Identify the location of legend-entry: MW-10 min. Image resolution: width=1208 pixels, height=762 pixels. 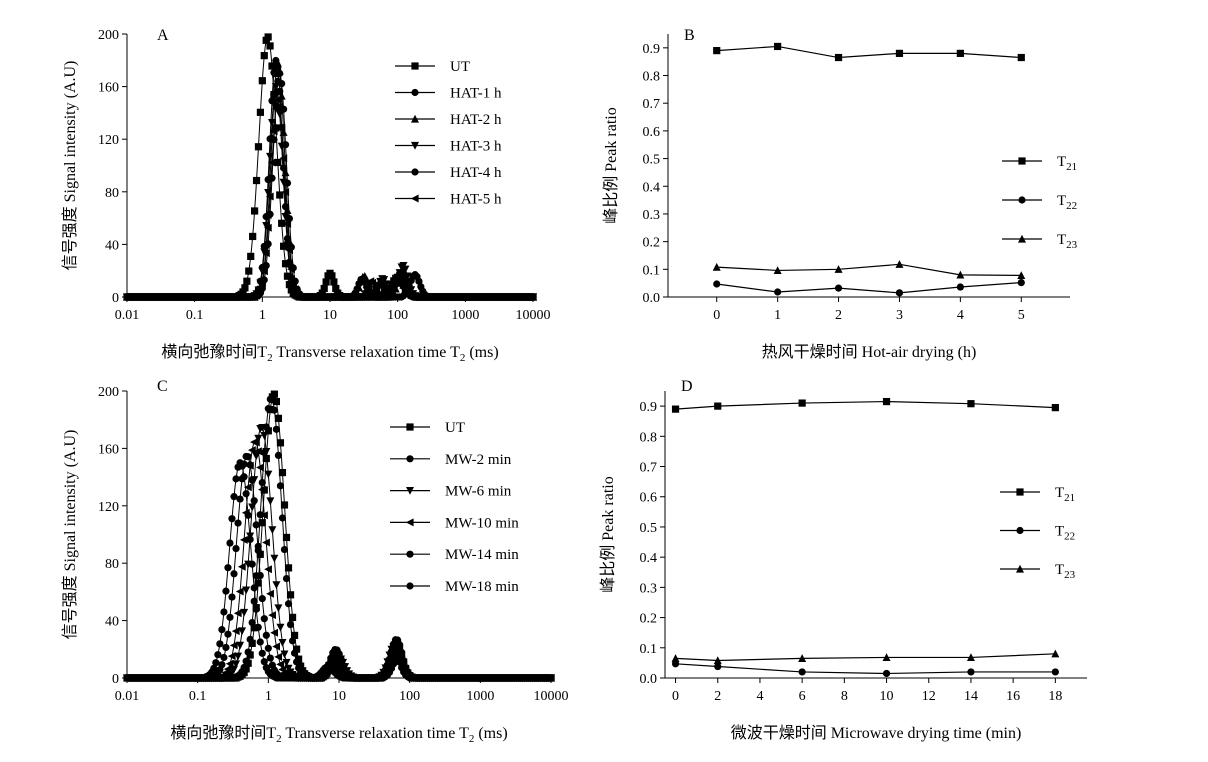
(454, 523).